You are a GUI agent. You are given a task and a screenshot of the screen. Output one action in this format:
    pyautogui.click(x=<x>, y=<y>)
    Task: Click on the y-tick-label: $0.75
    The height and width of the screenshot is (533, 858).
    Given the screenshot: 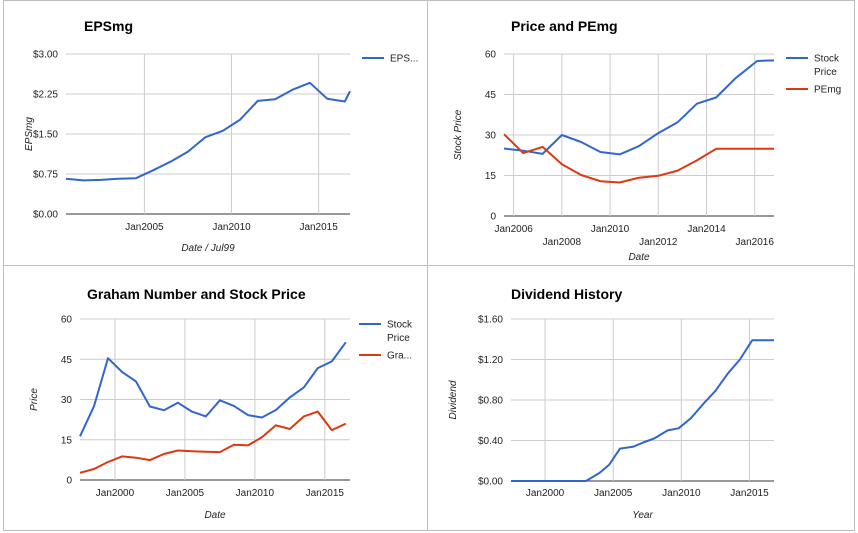 What is the action you would take?
    pyautogui.click(x=45, y=175)
    